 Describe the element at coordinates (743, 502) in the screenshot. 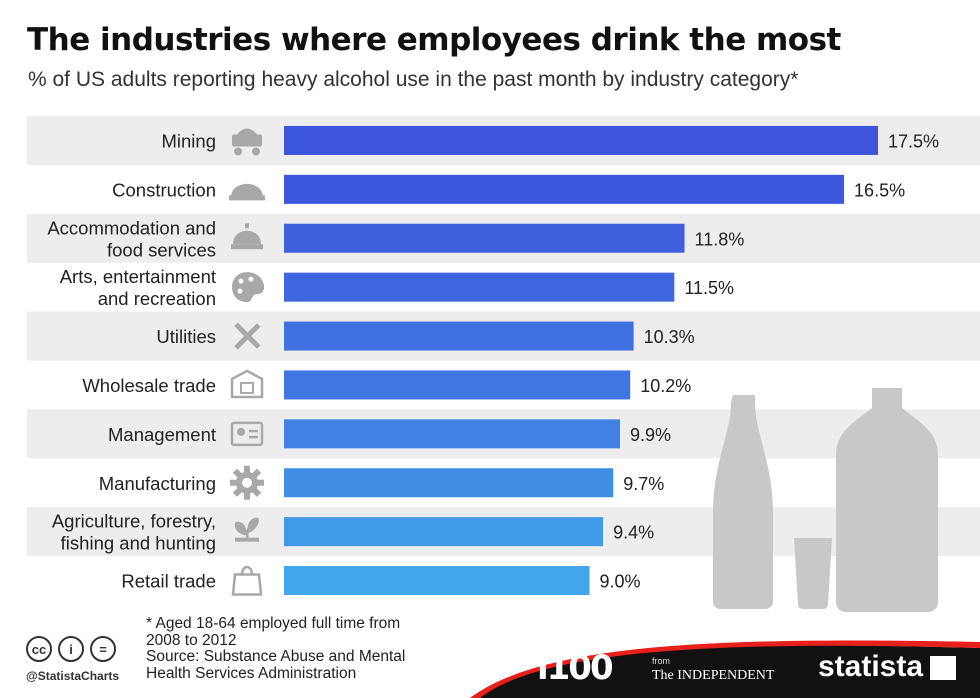

I see `beer-bottle-icon` at that location.